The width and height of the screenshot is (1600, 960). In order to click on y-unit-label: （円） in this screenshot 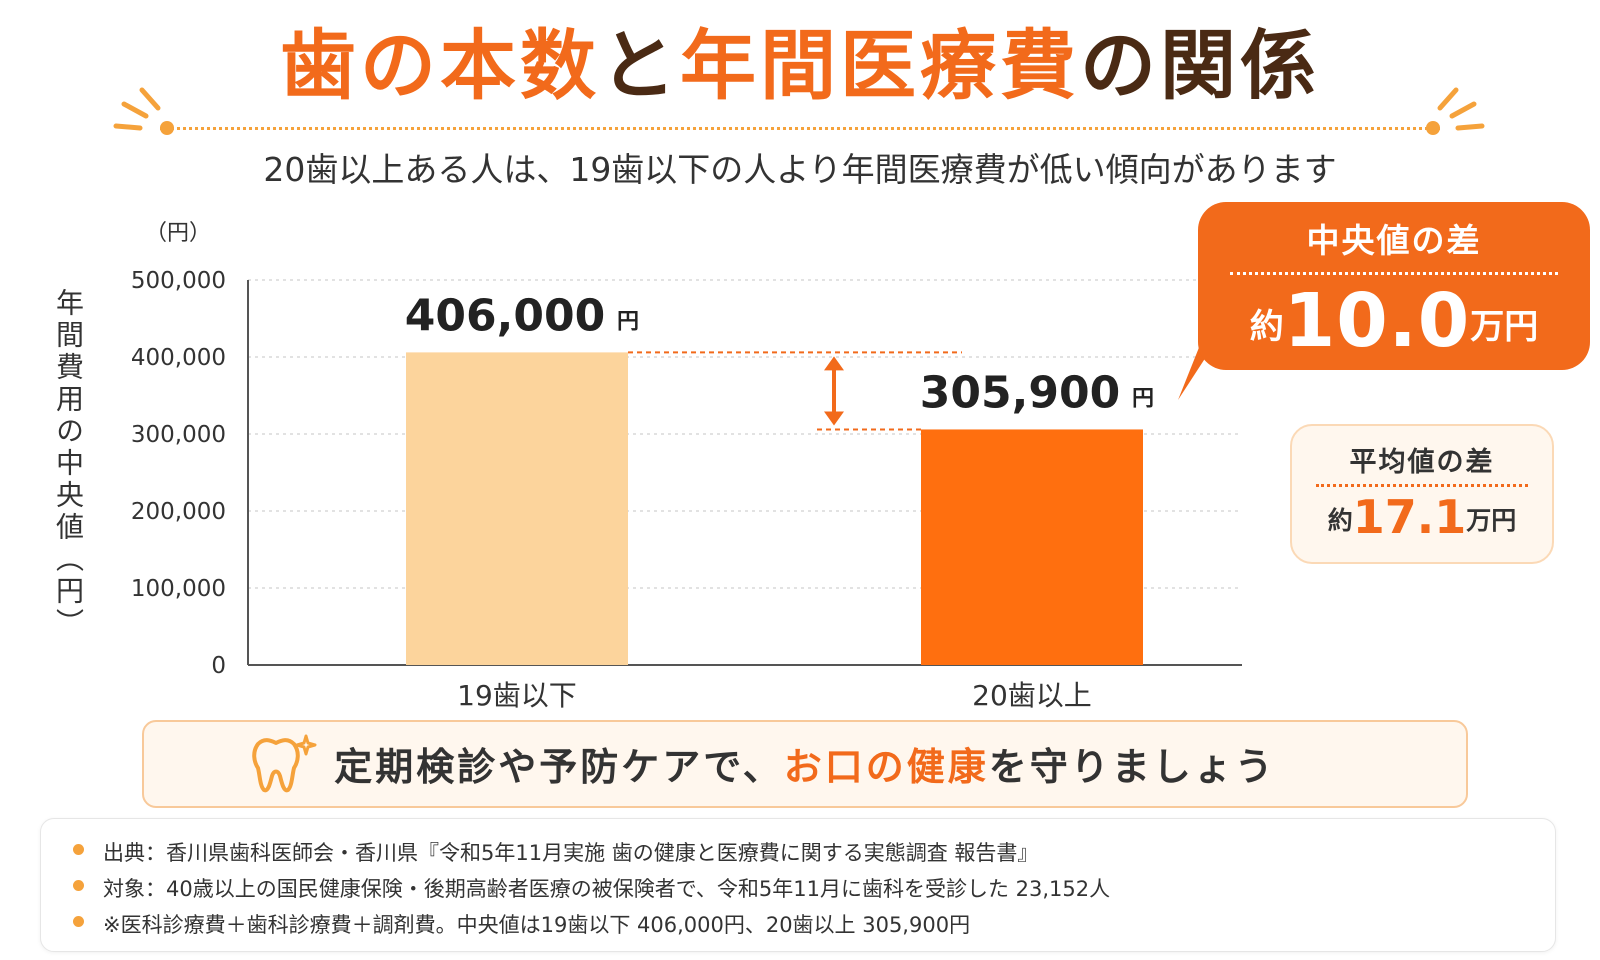, I will do `click(178, 233)`.